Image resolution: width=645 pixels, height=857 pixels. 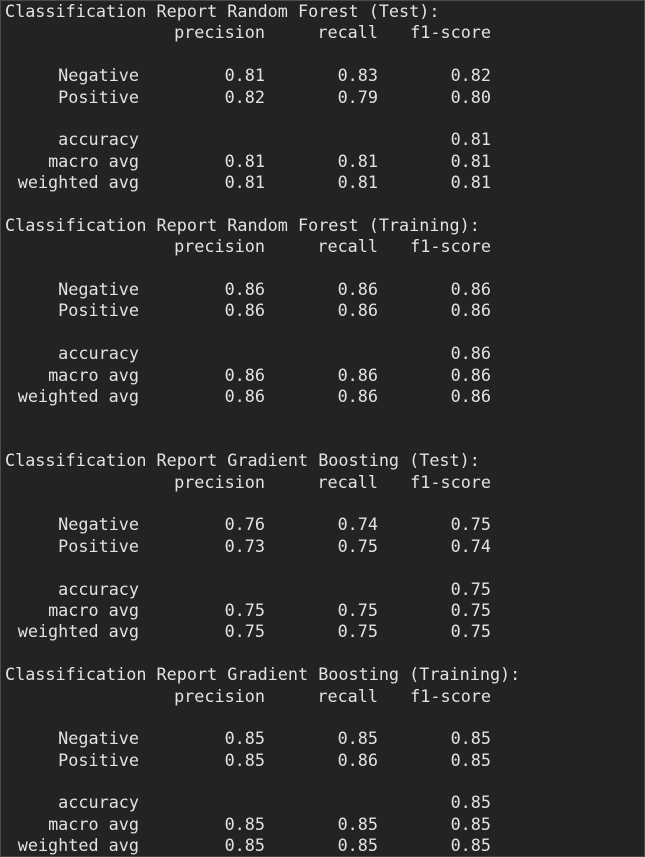 I want to click on table-row: macro avg 0.81 0.81 0.81, so click(x=322, y=161).